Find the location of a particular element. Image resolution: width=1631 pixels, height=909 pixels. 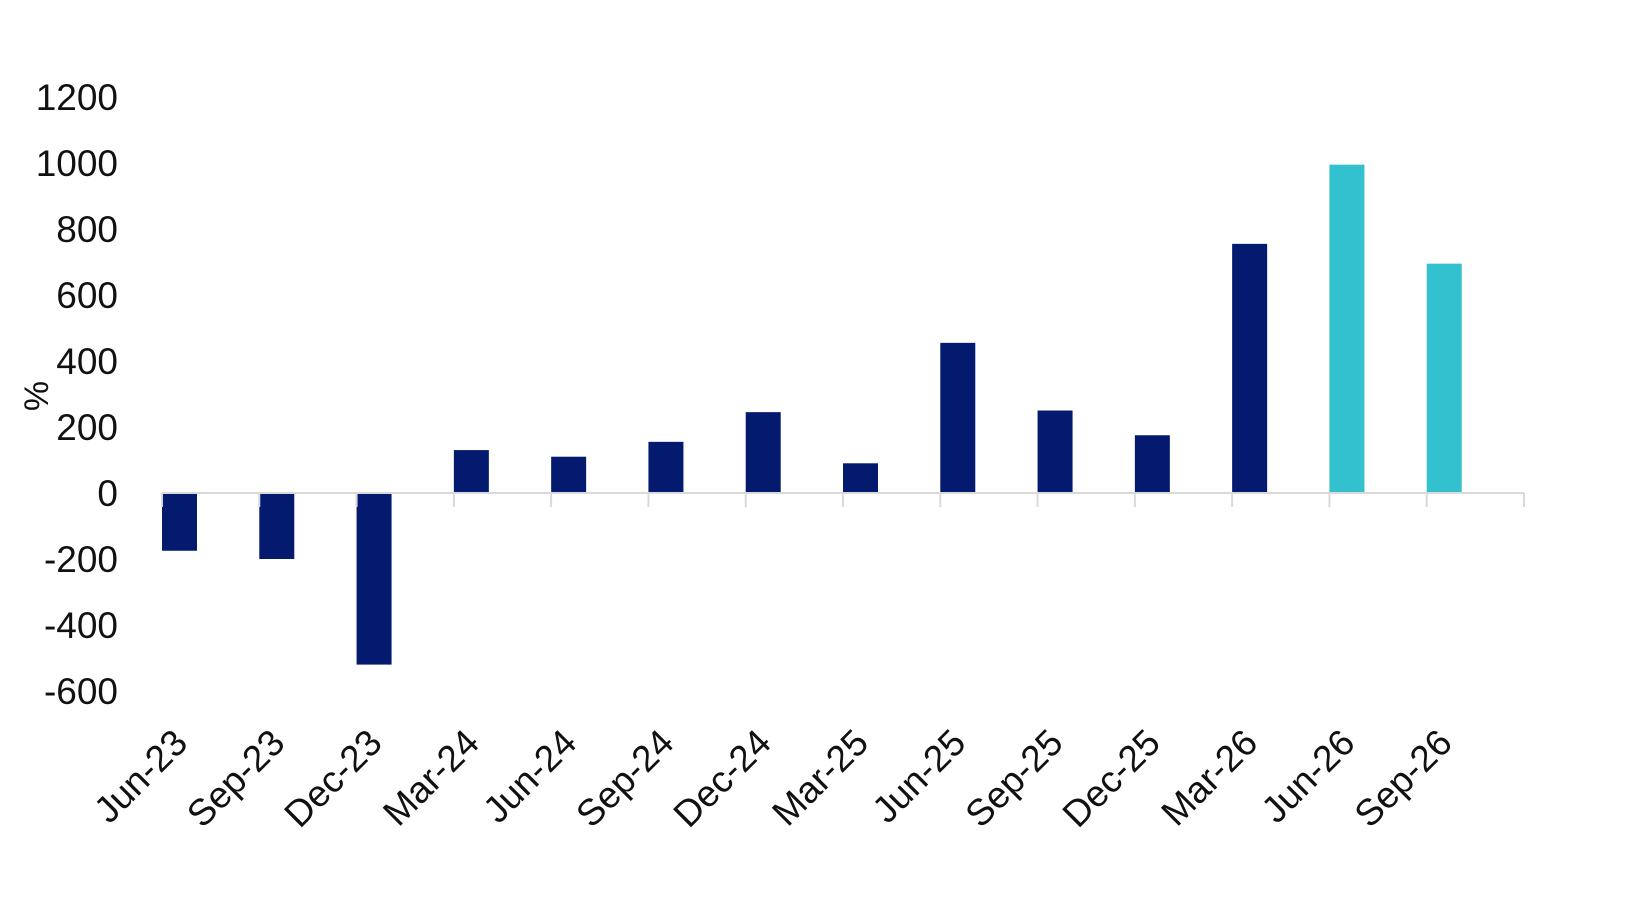

x-tick-label: Mar-24 is located at coordinates (431, 778).